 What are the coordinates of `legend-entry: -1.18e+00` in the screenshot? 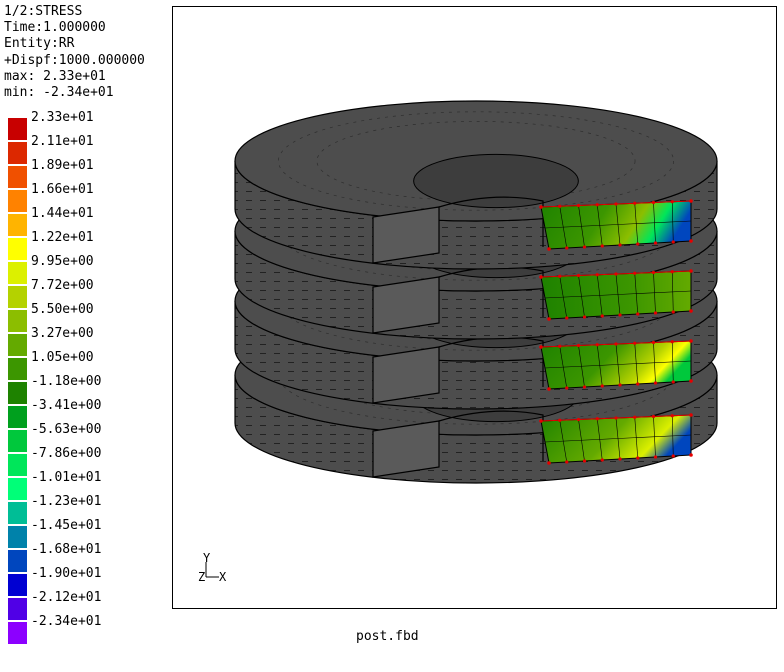 It's located at (88, 389).